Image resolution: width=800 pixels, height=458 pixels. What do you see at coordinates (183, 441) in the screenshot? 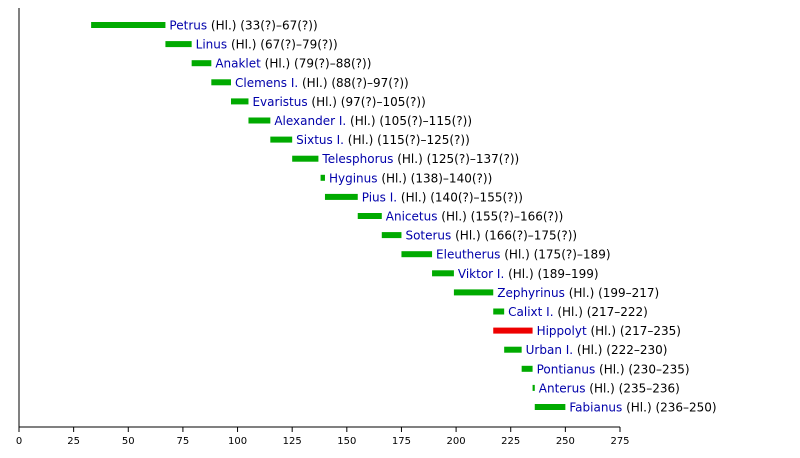
I see `x-tick-label: 75` at bounding box center [183, 441].